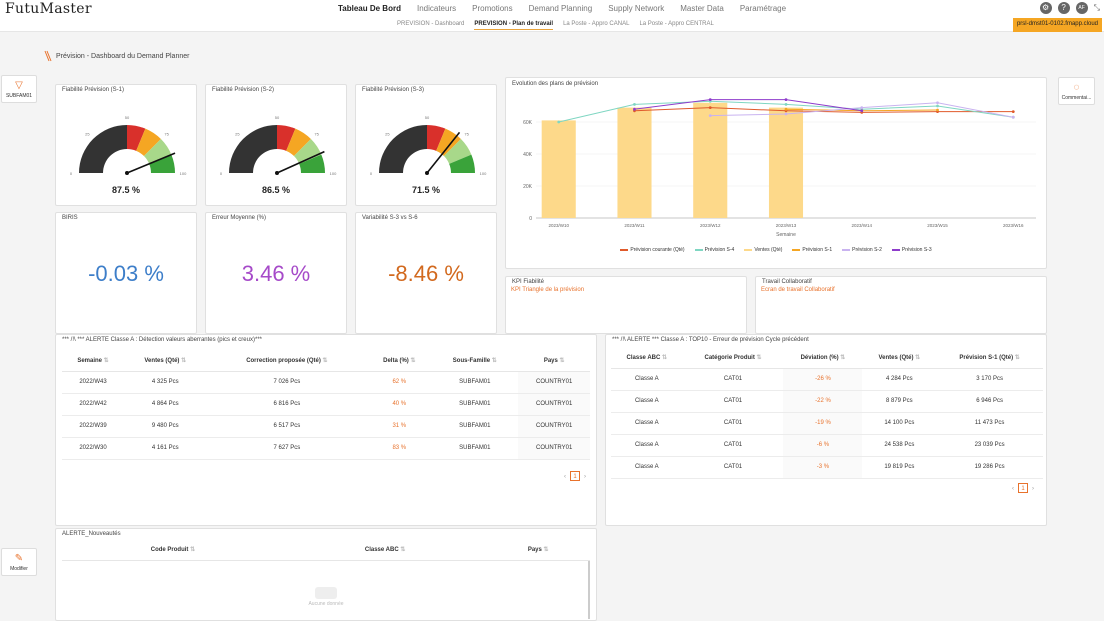 This screenshot has height=621, width=1104. Describe the element at coordinates (636, 8) in the screenshot. I see `nav-item: Supply Network` at that location.